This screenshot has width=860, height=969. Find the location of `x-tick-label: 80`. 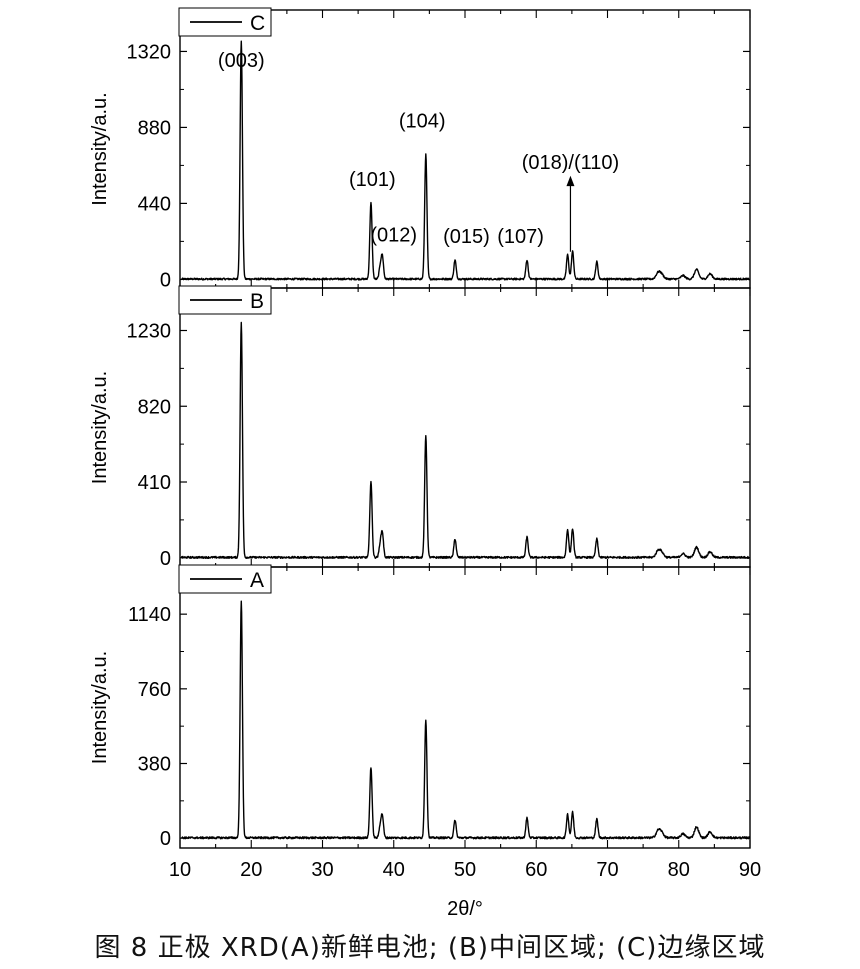

x-tick-label: 80 is located at coordinates (679, 870).